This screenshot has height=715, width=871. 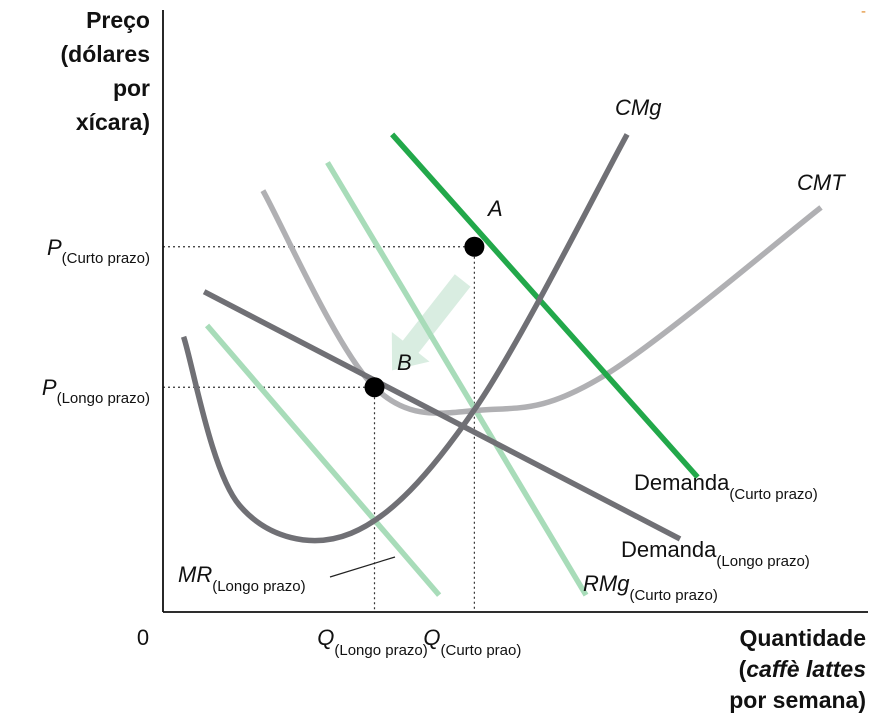 What do you see at coordinates (372, 642) in the screenshot?
I see `x-tick-label-0: Q(Longo prazo)` at bounding box center [372, 642].